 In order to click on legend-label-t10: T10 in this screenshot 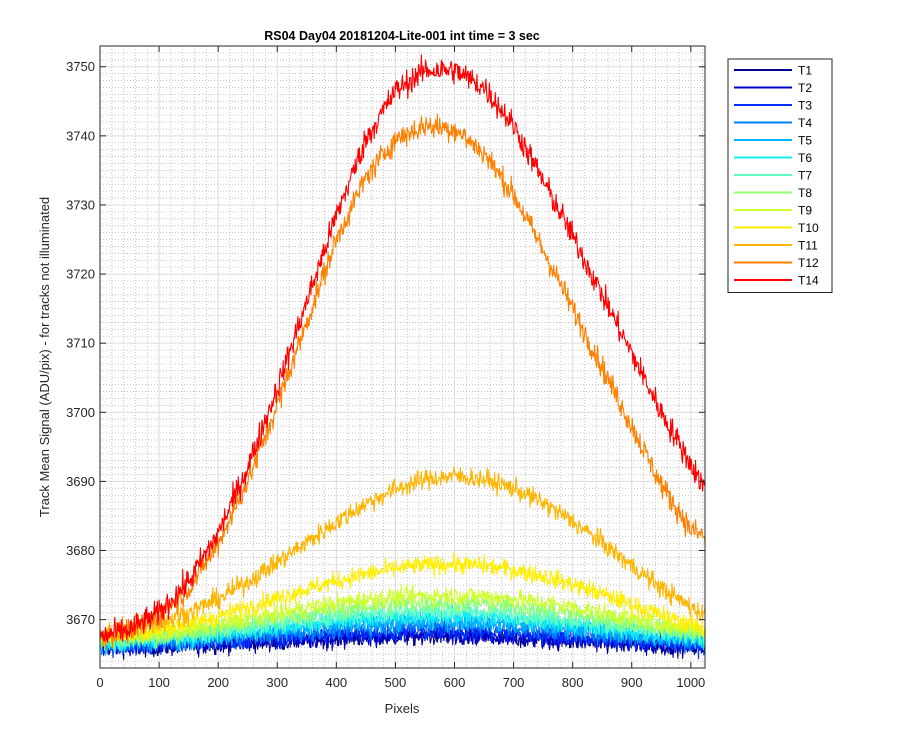, I will do `click(808, 228)`.